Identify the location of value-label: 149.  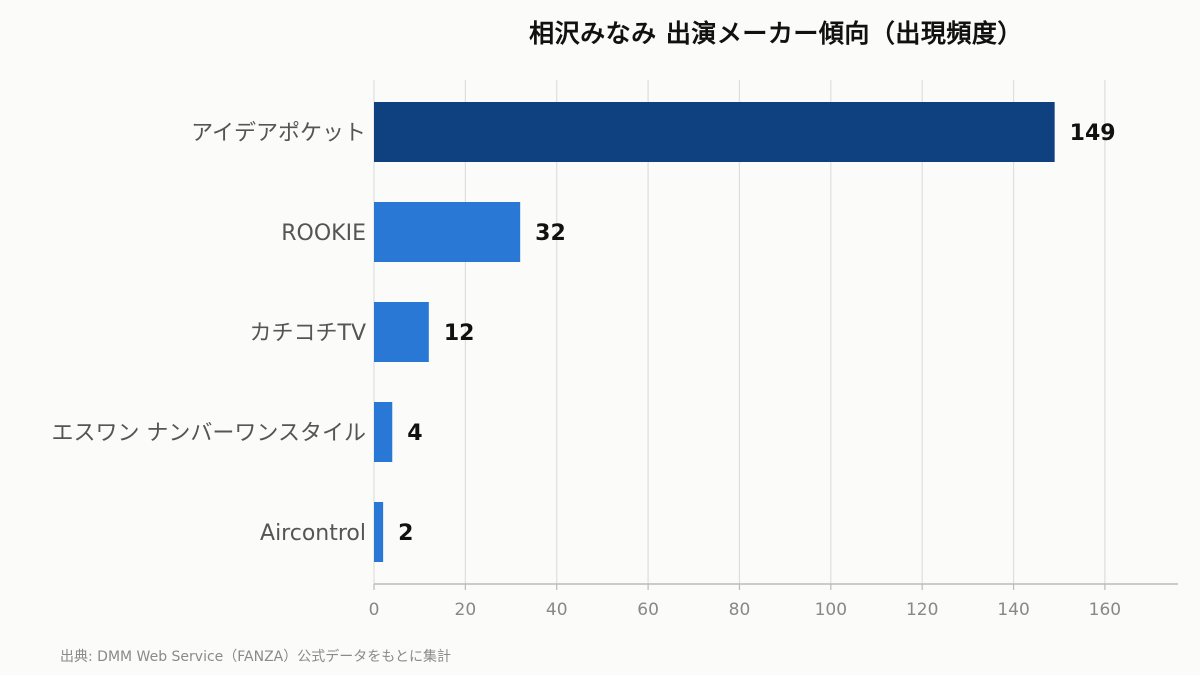
(1093, 133).